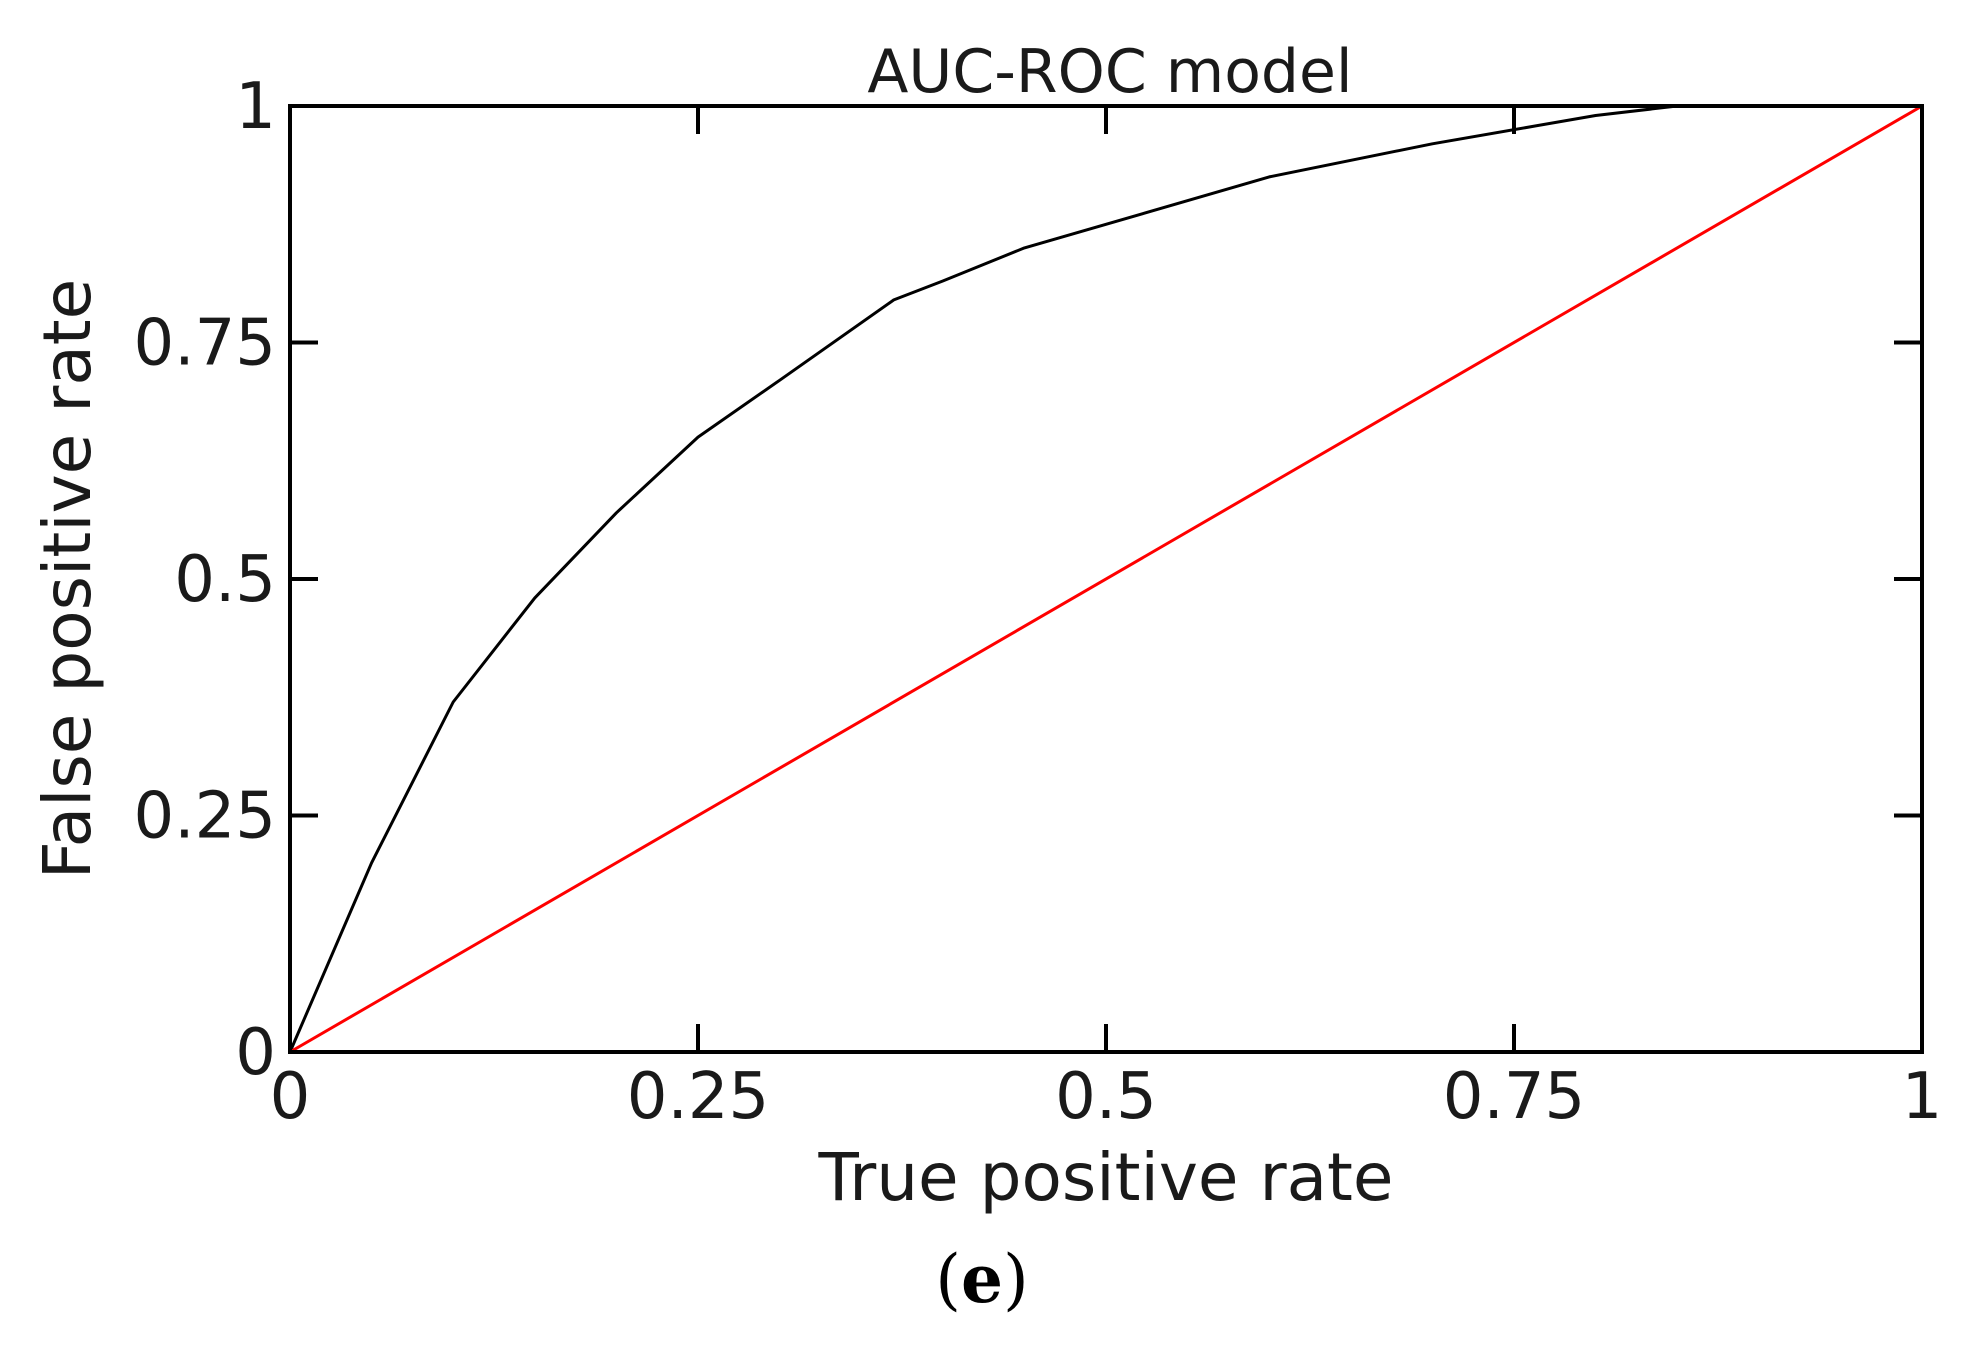  What do you see at coordinates (1106, 1097) in the screenshot?
I see `x-tick-label: 0.5` at bounding box center [1106, 1097].